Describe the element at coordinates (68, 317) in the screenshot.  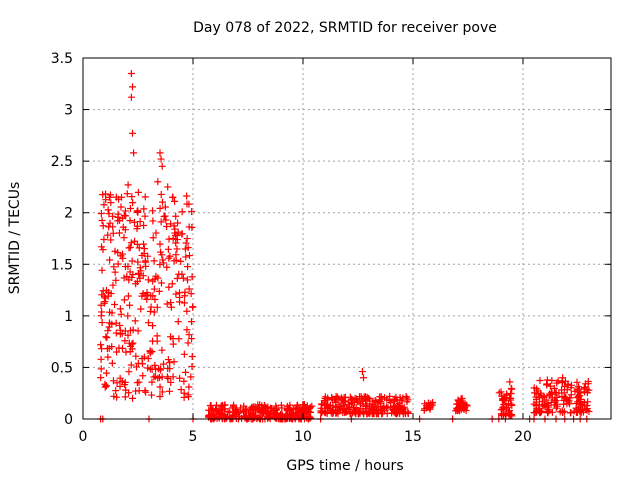
I see `y-tick-label: 1` at that location.